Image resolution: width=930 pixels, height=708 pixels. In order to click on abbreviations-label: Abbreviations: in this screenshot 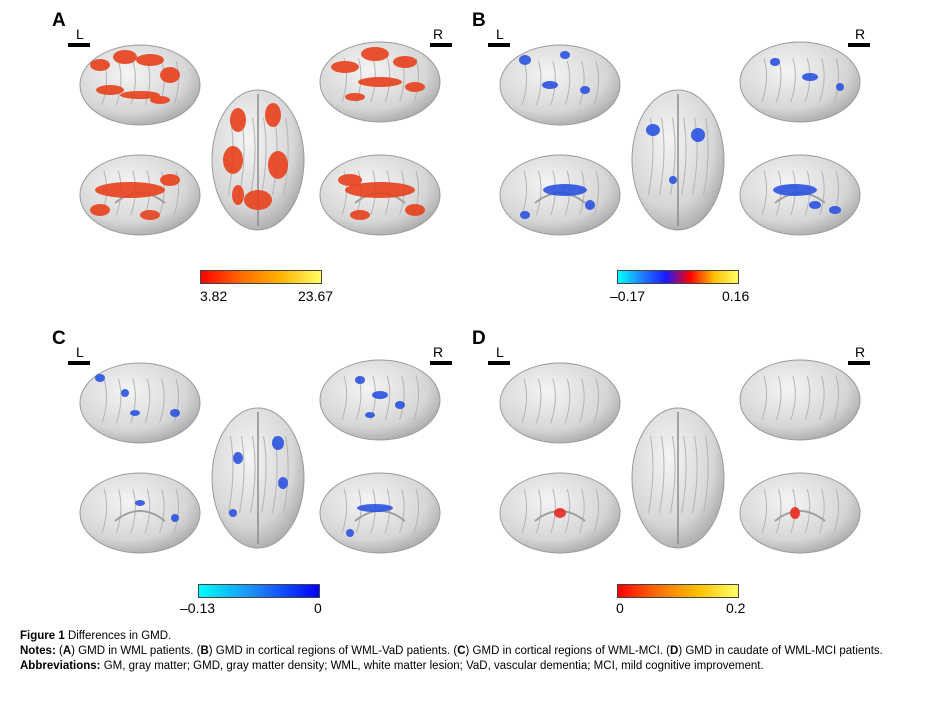, I will do `click(60, 666)`.